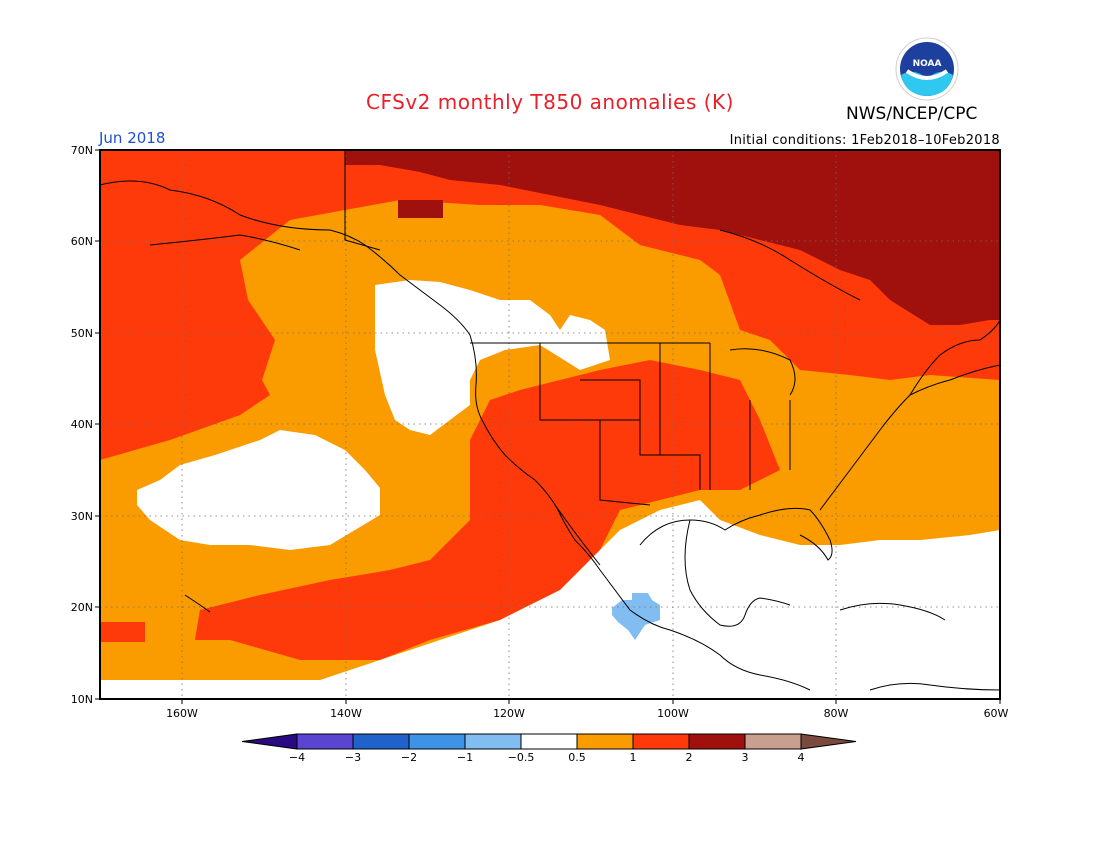  I want to click on lon-tick-label: 120W, so click(509, 713).